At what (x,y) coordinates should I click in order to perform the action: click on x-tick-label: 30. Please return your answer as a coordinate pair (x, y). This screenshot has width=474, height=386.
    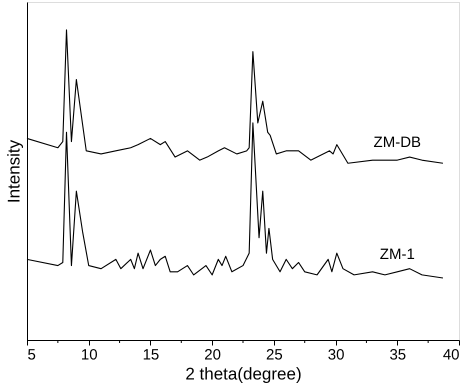
    Looking at the image, I should click on (336, 355).